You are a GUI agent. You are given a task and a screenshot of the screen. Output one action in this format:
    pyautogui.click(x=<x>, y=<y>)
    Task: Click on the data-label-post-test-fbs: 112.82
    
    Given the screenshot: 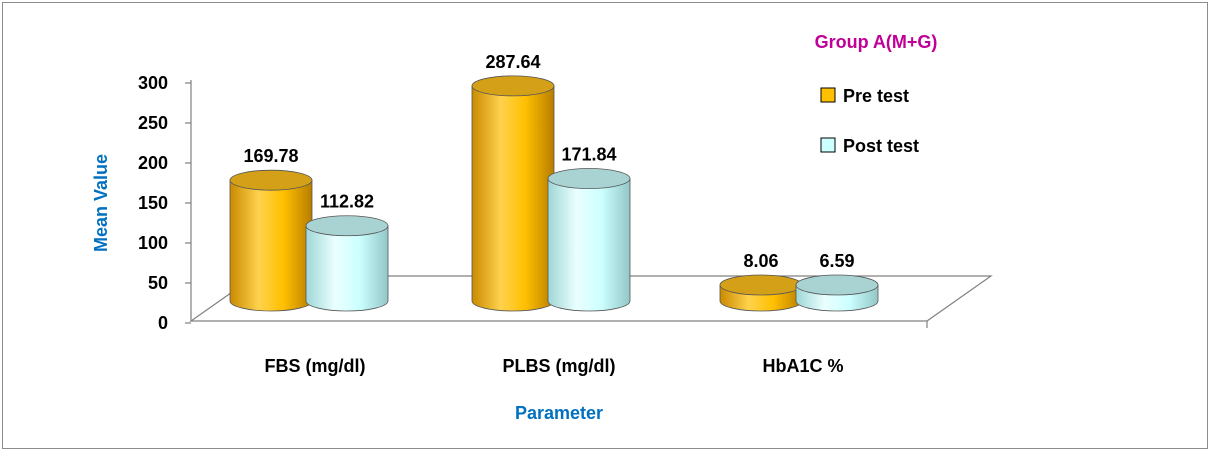 What is the action you would take?
    pyautogui.click(x=347, y=202)
    